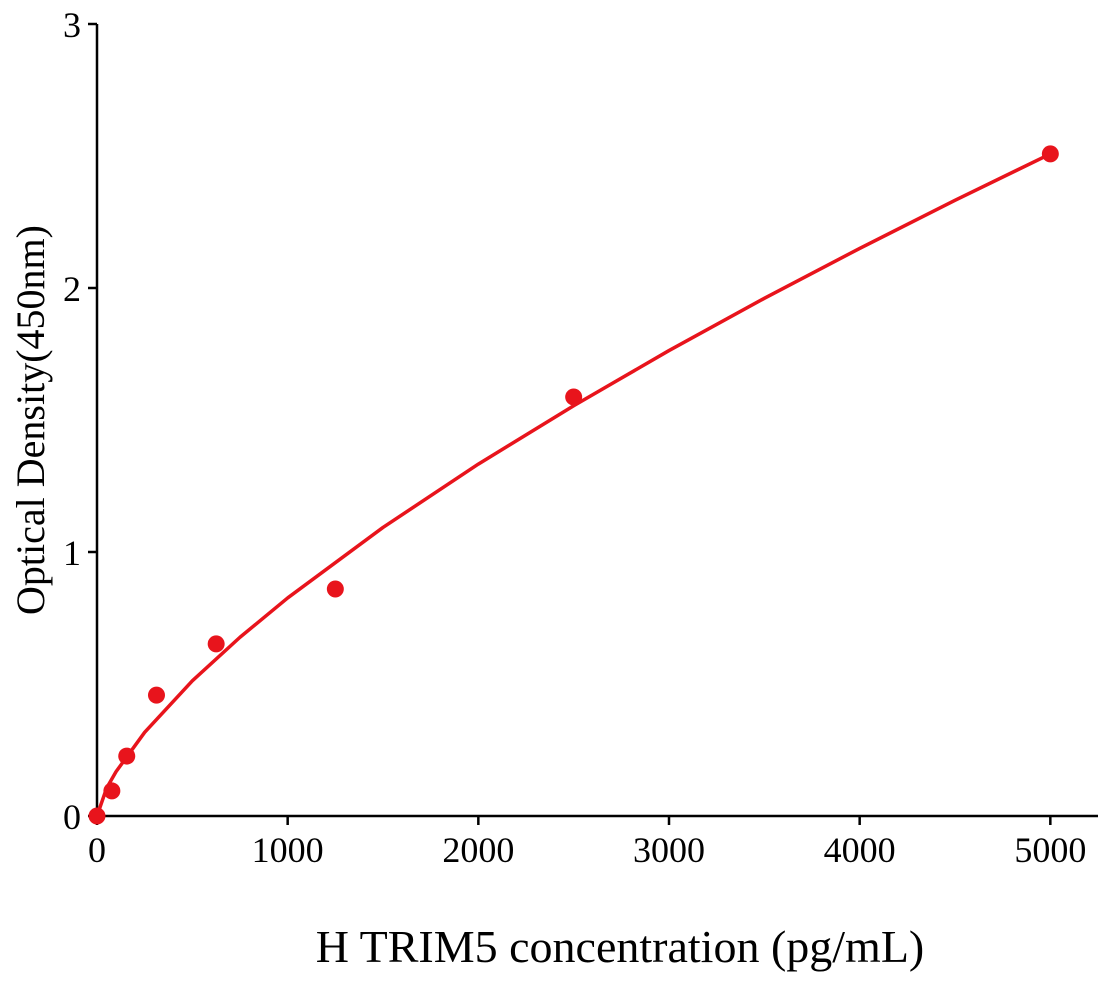  Describe the element at coordinates (288, 850) in the screenshot. I see `x-tick-label: 1000` at that location.